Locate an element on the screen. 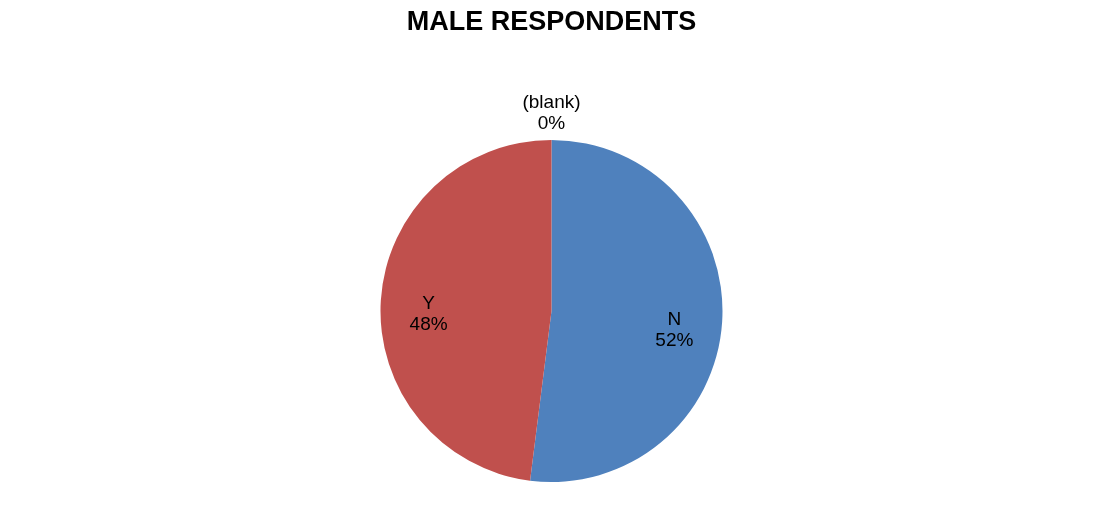 Image resolution: width=1103 pixels, height=528 pixels. data-label: 48% is located at coordinates (428, 324).